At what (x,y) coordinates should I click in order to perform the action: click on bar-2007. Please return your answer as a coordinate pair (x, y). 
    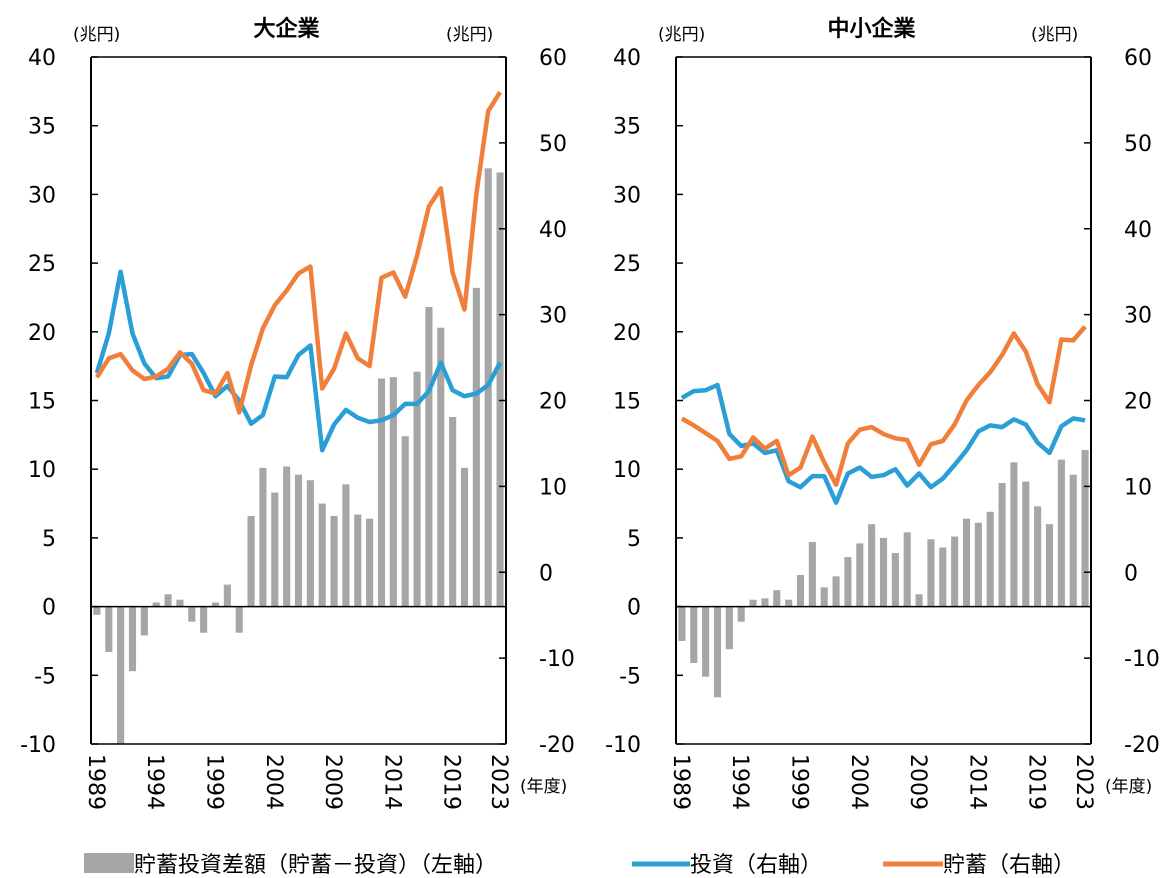
    Looking at the image, I should click on (310, 543).